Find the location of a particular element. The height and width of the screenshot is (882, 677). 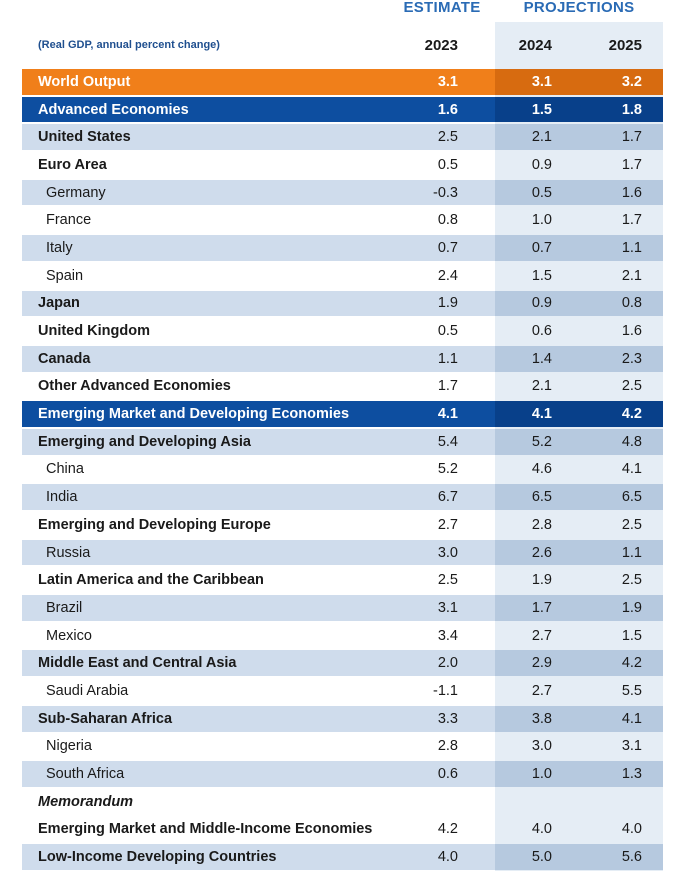

row-label: Other Advanced Economies is located at coordinates (134, 386).